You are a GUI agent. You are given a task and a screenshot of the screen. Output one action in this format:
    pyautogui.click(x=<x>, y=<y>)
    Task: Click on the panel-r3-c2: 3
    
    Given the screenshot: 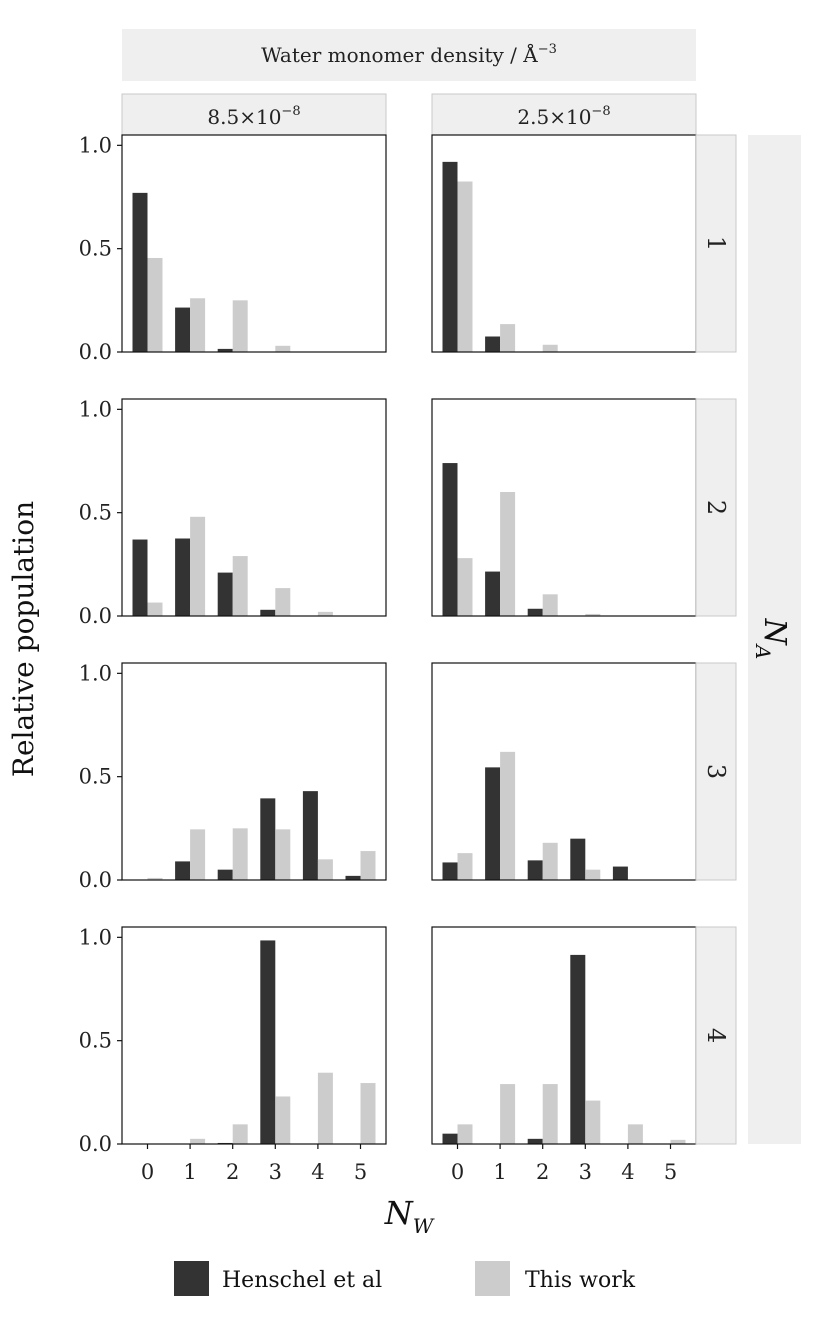 What is the action you would take?
    pyautogui.click(x=584, y=771)
    